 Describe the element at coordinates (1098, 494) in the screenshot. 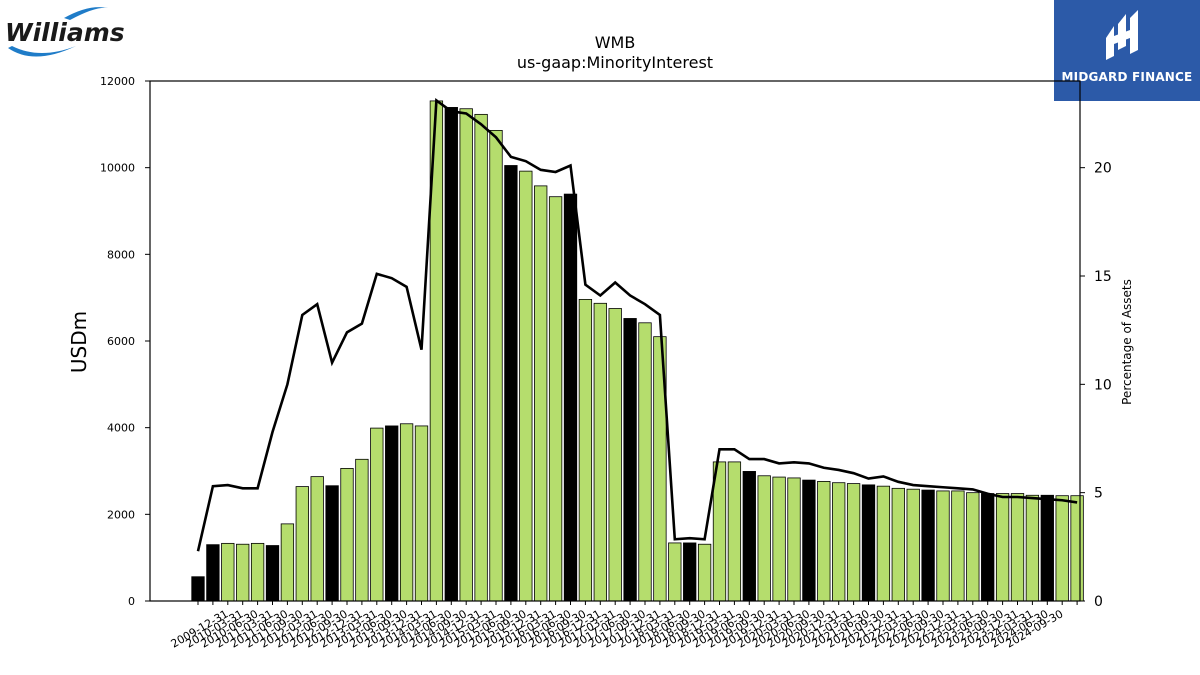

I see `y2-tick-label: 5` at that location.